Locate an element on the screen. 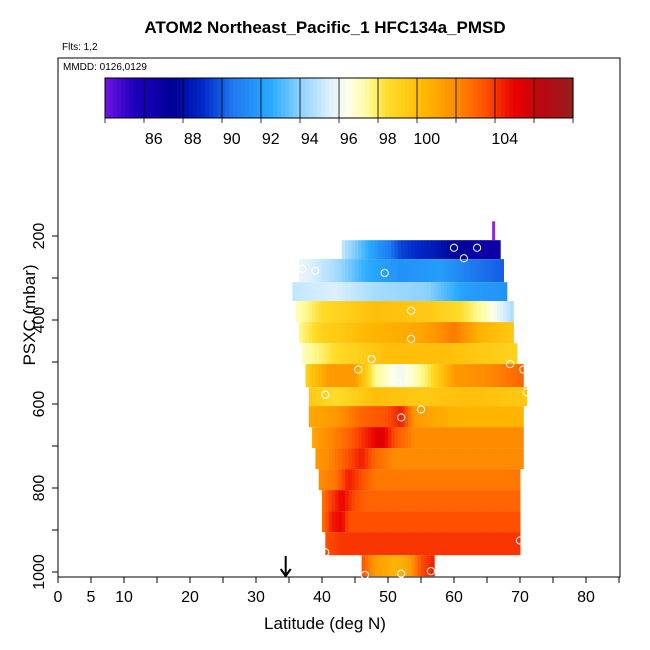  x-tick-label: 40 is located at coordinates (322, 597).